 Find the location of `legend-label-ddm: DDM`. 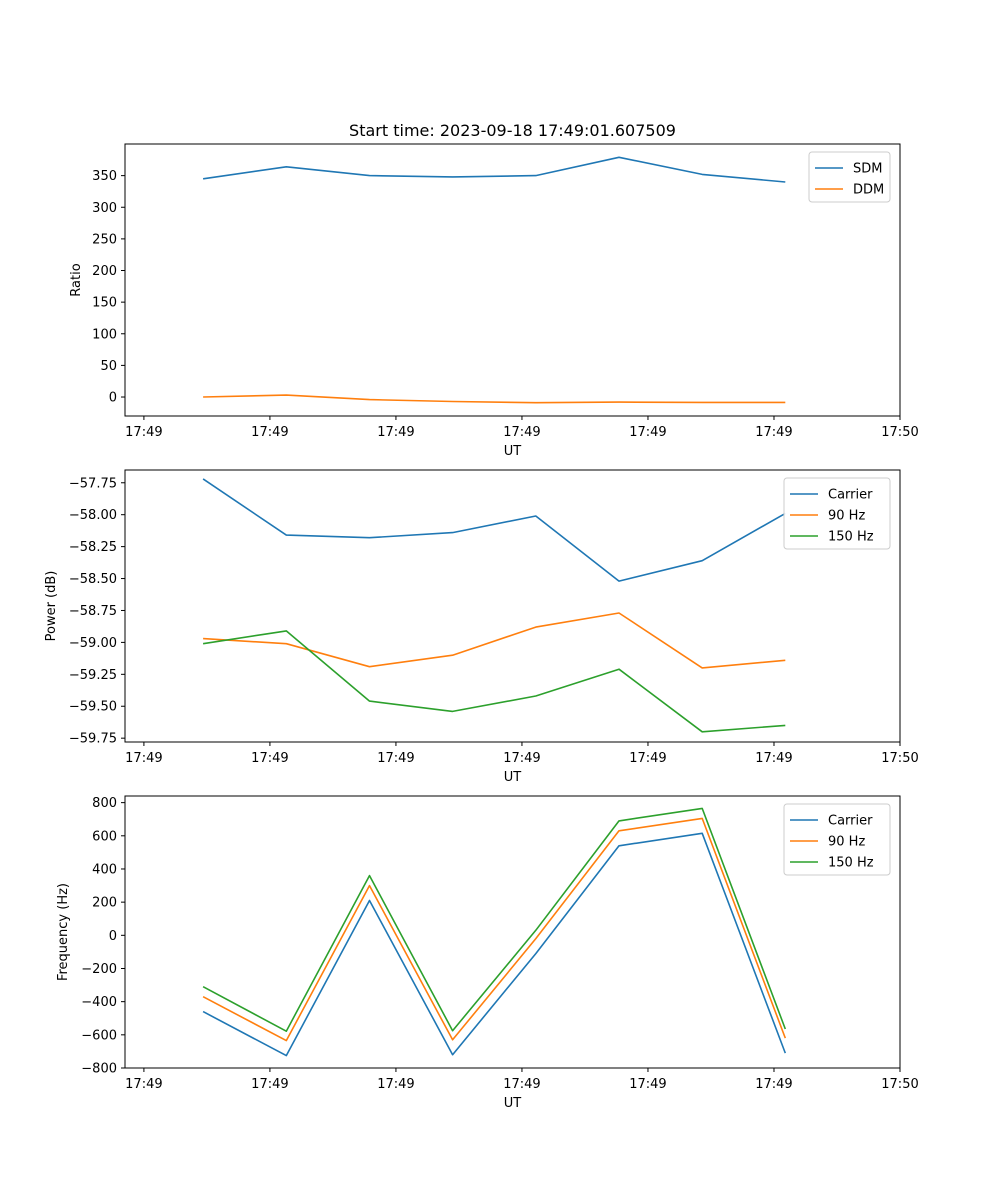

legend-label-ddm: DDM is located at coordinates (868, 190).